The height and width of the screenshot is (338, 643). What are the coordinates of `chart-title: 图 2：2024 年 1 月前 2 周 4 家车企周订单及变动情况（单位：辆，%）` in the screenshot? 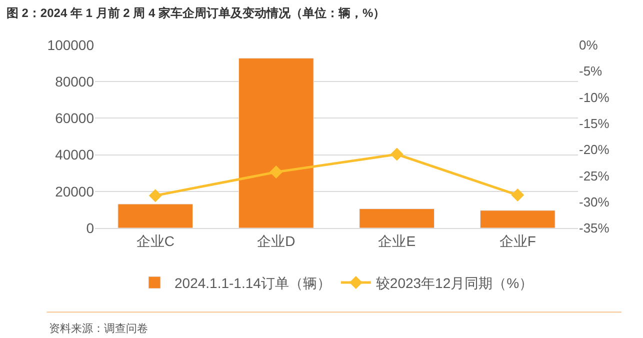 It's located at (196, 13).